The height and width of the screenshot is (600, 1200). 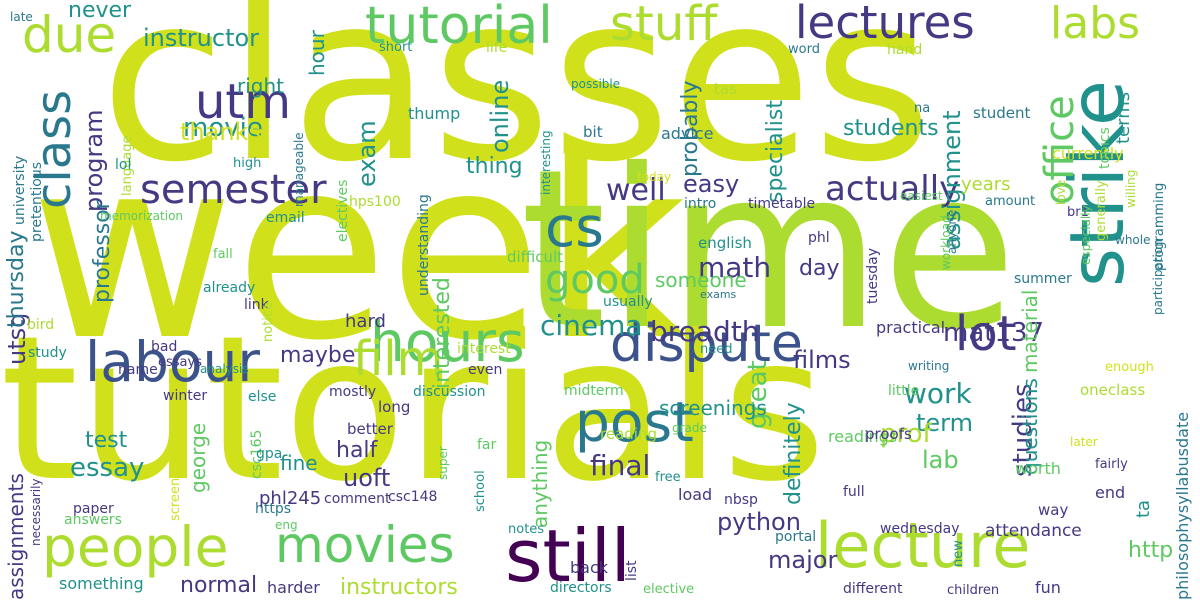 I want to click on word-readings: readings, so click(x=863, y=436).